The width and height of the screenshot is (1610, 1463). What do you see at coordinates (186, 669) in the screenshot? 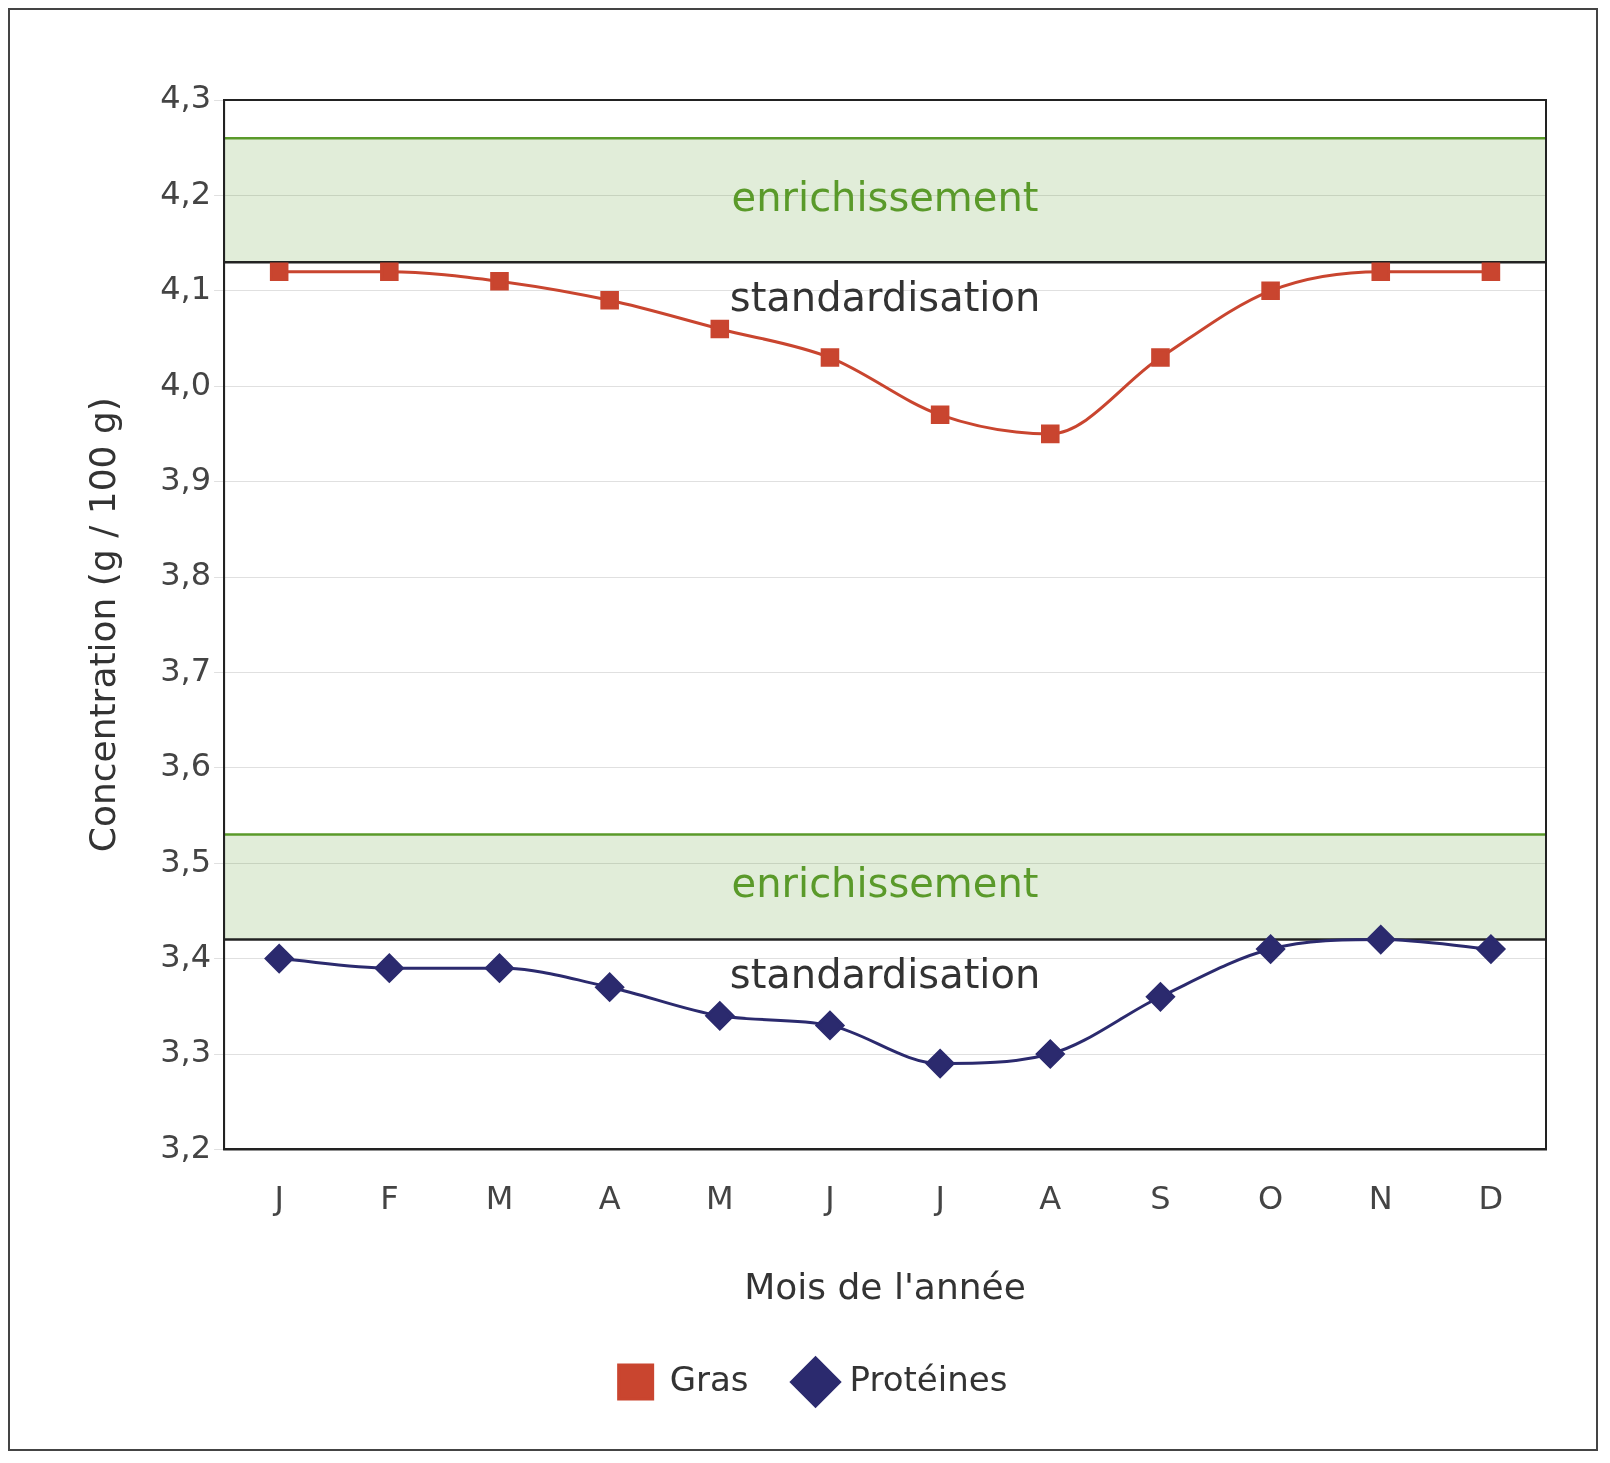
I see `y-tick-label: 3,7` at bounding box center [186, 669].